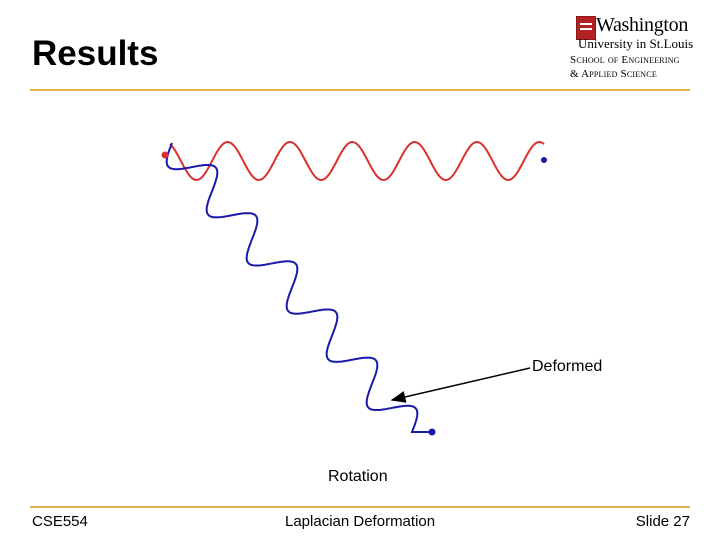 Image resolution: width=720 pixels, height=540 pixels. I want to click on footer-topic: Laplacian Deformation, so click(360, 521).